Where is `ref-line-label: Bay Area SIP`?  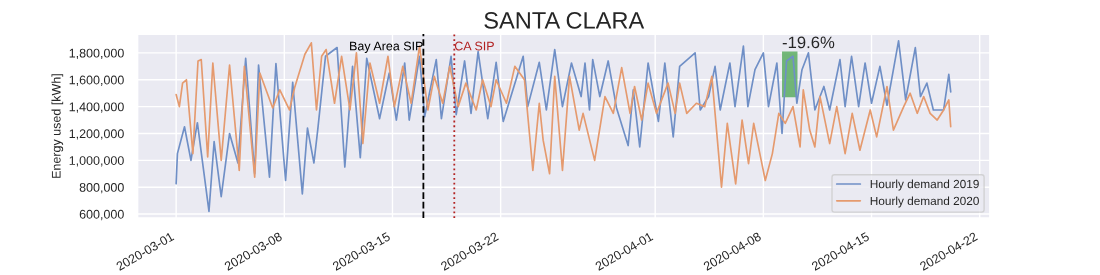
ref-line-label: Bay Area SIP is located at coordinates (386, 47).